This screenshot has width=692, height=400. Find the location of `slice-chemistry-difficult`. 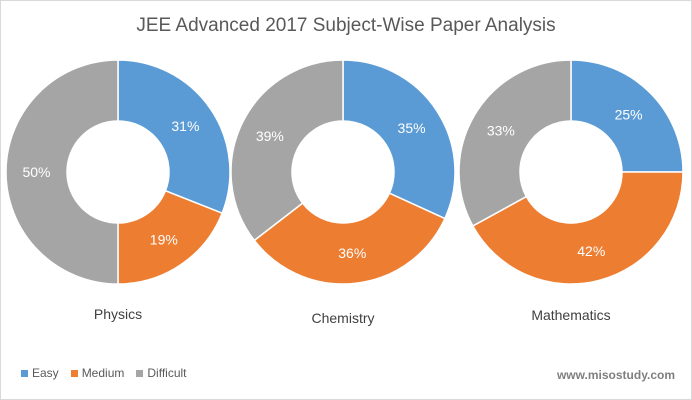

slice-chemistry-difficult is located at coordinates (287, 150).